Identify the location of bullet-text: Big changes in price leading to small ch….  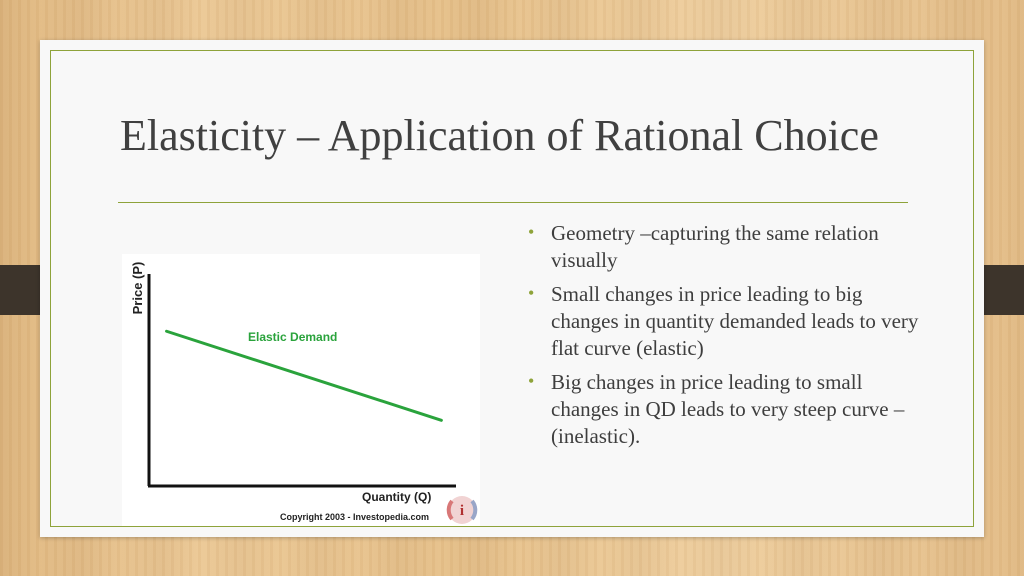
(728, 409).